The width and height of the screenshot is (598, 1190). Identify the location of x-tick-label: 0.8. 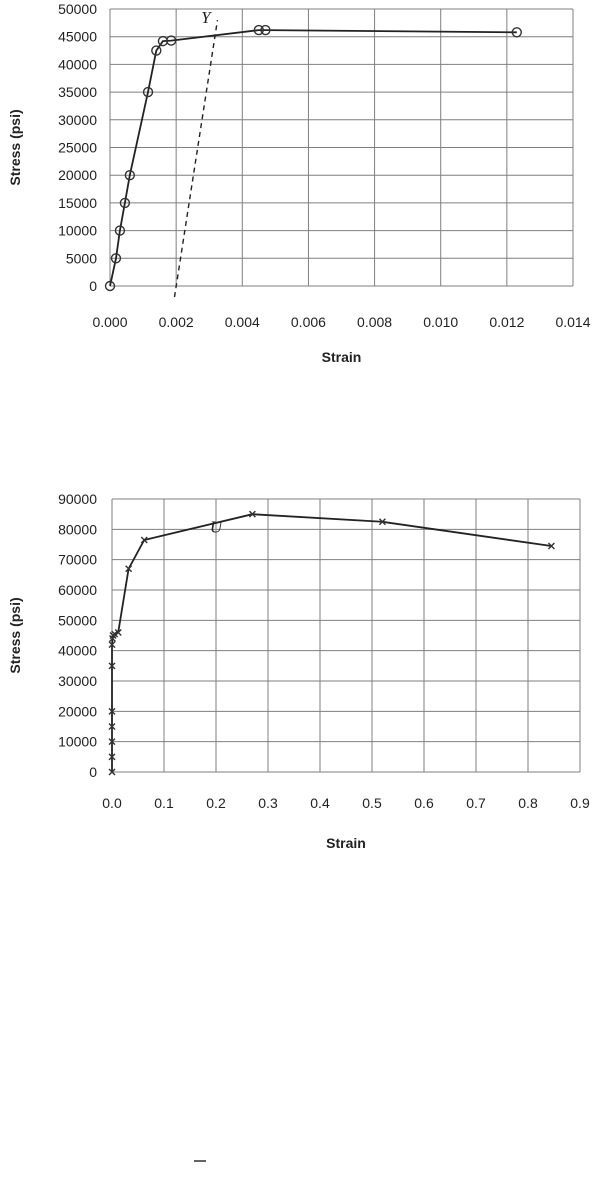
(528, 803).